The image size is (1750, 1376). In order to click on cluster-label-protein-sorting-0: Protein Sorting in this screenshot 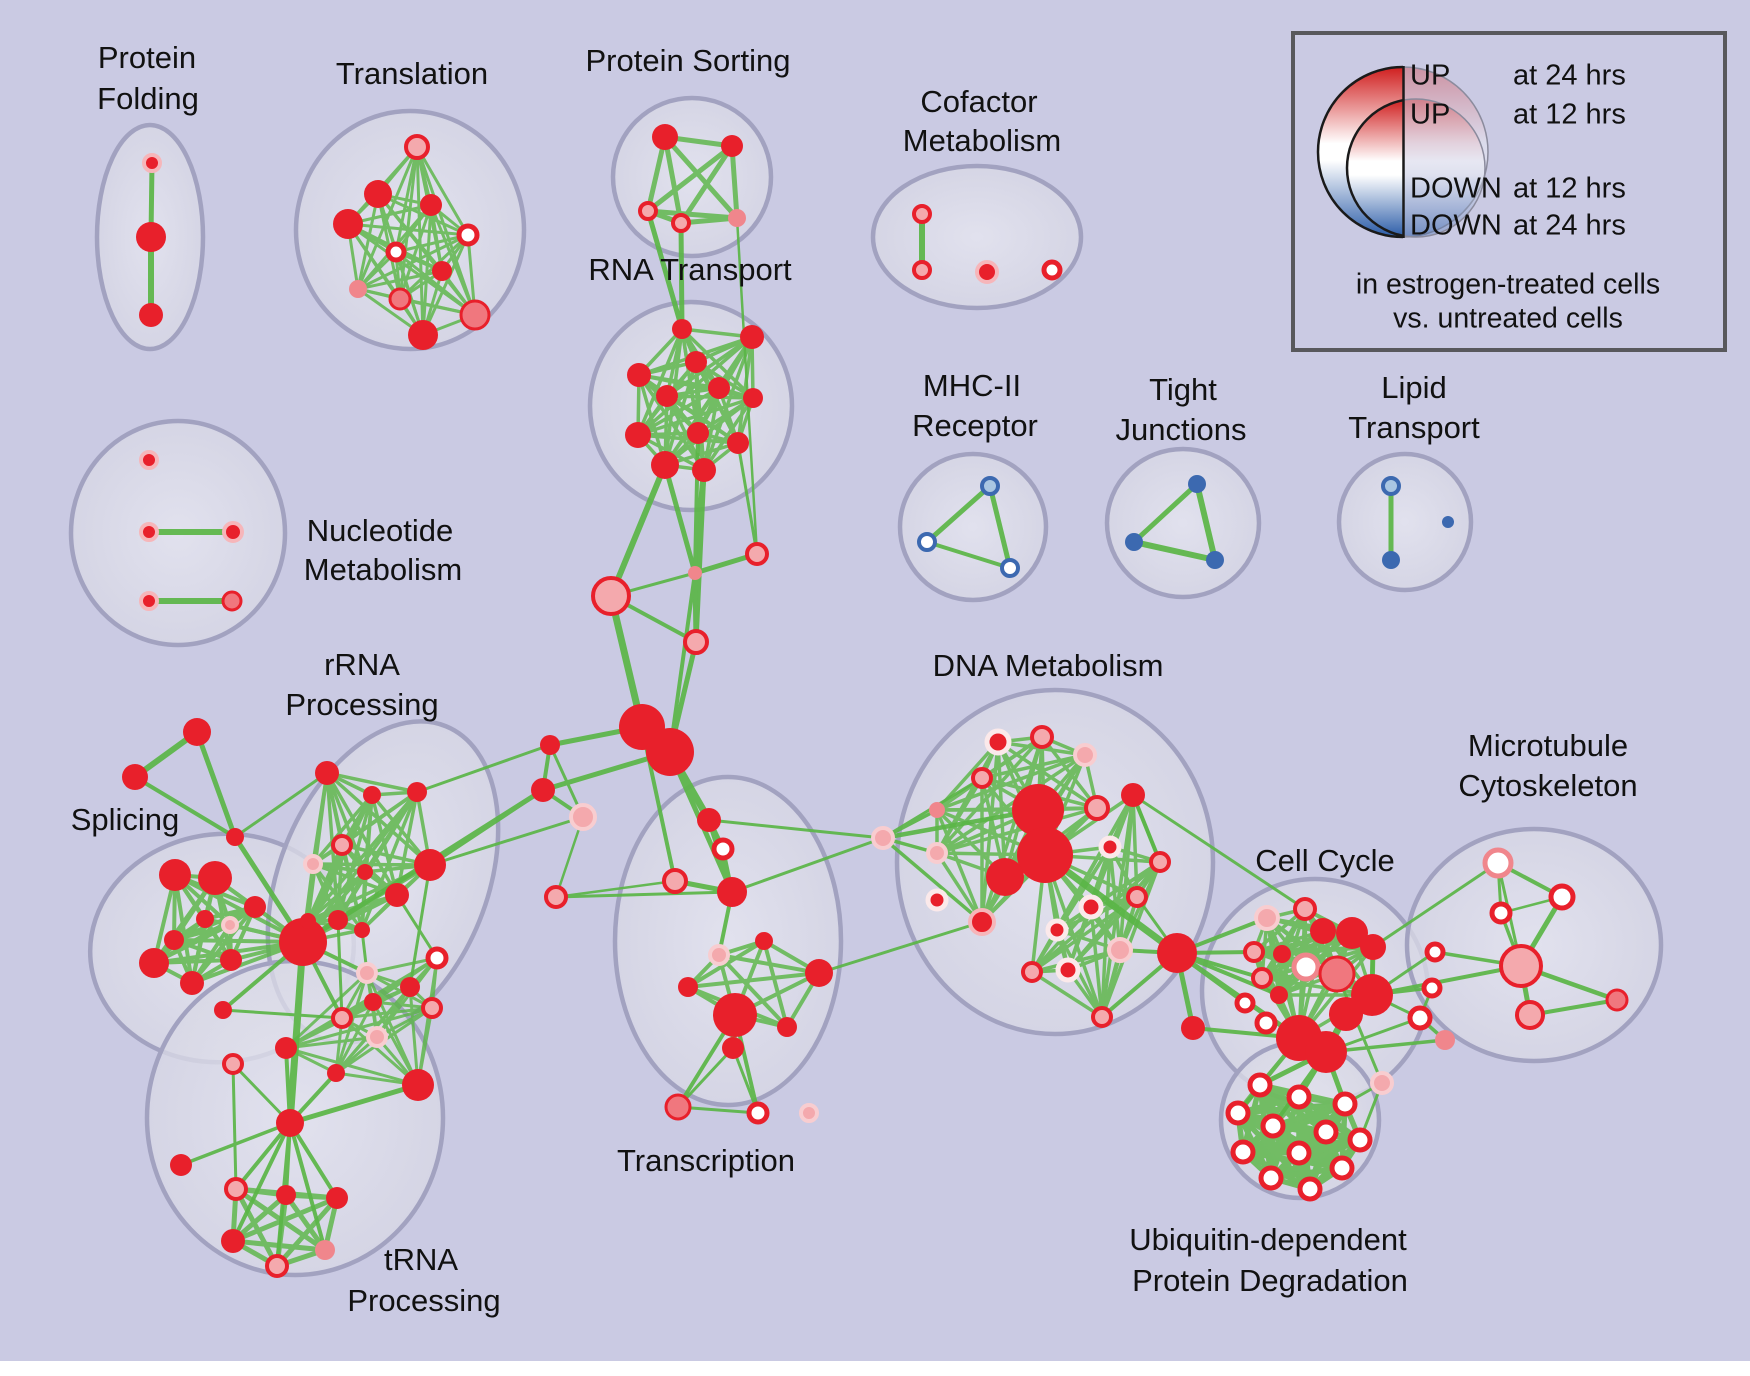, I will do `click(687, 60)`.